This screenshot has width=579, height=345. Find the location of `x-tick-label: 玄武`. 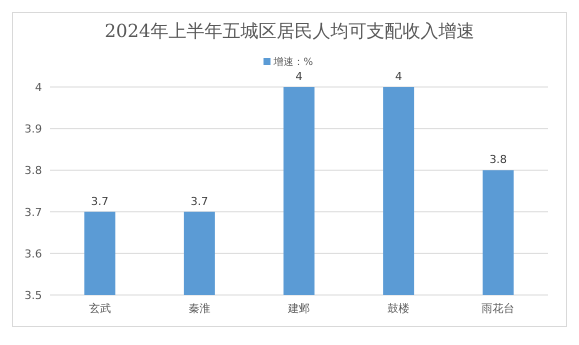

x-tick-label: 玄武 is located at coordinates (99, 308).